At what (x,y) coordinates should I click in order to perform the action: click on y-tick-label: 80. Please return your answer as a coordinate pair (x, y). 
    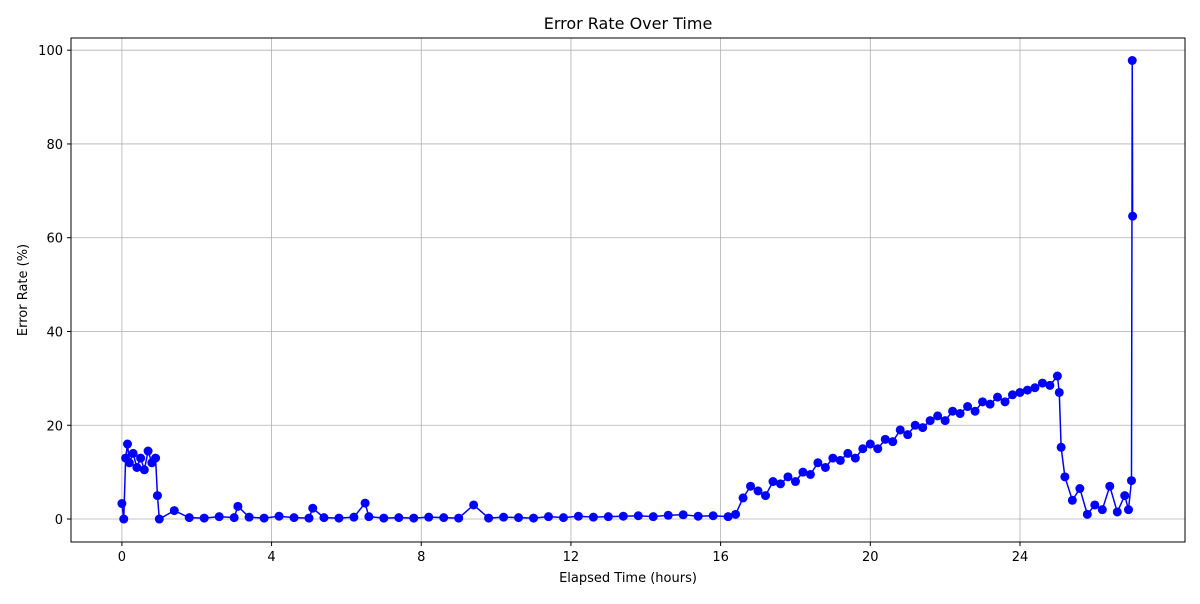
    Looking at the image, I should click on (54, 145).